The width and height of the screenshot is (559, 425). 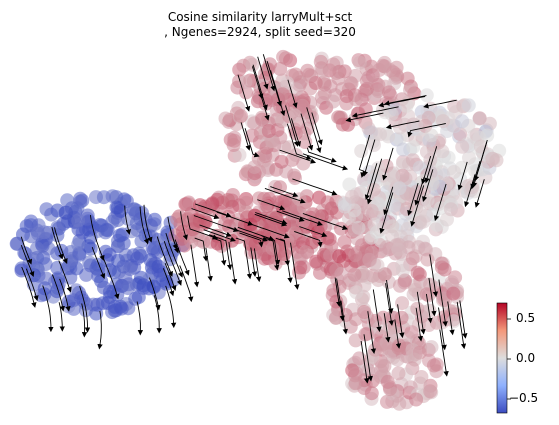 What do you see at coordinates (502, 358) in the screenshot?
I see `colorbar-gradient` at bounding box center [502, 358].